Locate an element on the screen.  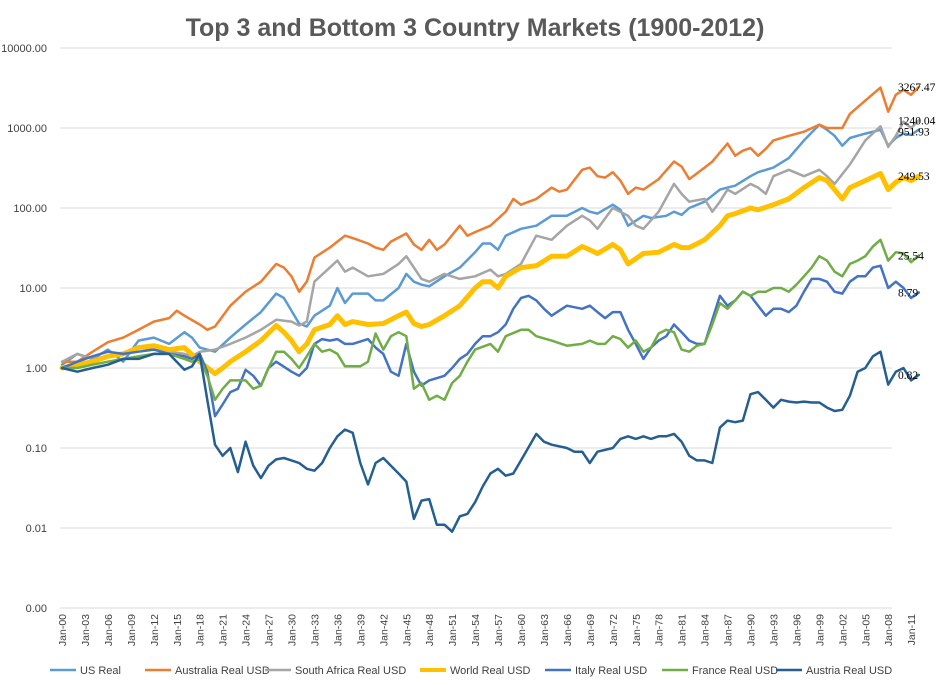
x-tick-label: Jan-08 is located at coordinates (889, 630).